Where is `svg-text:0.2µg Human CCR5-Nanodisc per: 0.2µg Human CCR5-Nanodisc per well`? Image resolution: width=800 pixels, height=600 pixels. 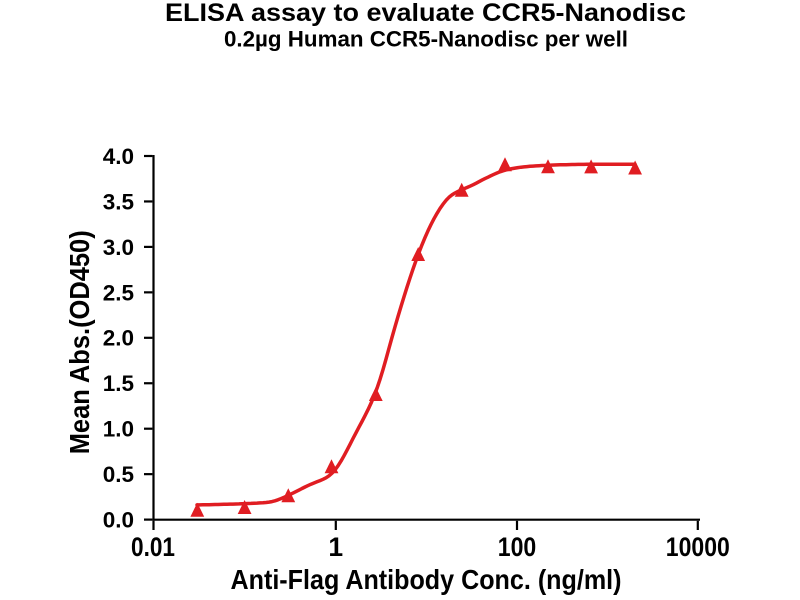 svg-text:0.2µg Human CCR5-Nanodisc per: 0.2µg Human CCR5-Nanodisc per well is located at coordinates (426, 38).